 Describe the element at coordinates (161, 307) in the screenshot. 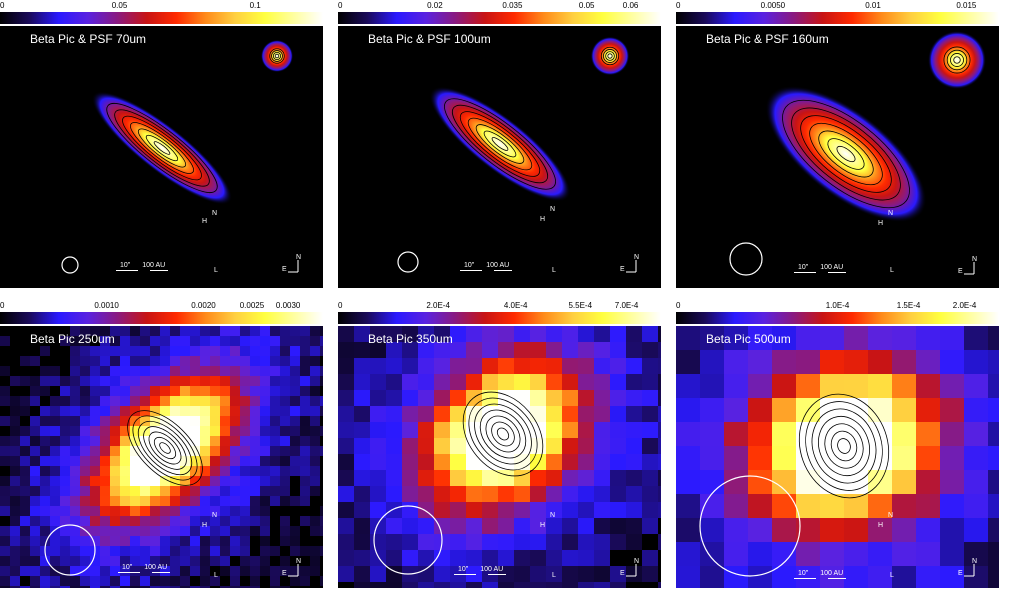

I see `colorbar-tick-labels: 0 0.0010 0.0020 0.0025 0.0030` at that location.